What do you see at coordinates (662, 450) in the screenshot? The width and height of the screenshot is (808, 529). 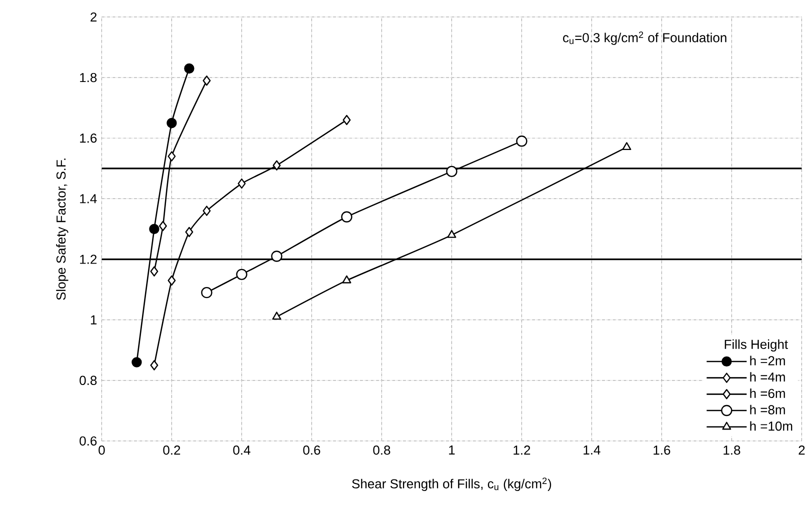 I see `x-tick-label: 1.6` at bounding box center [662, 450].